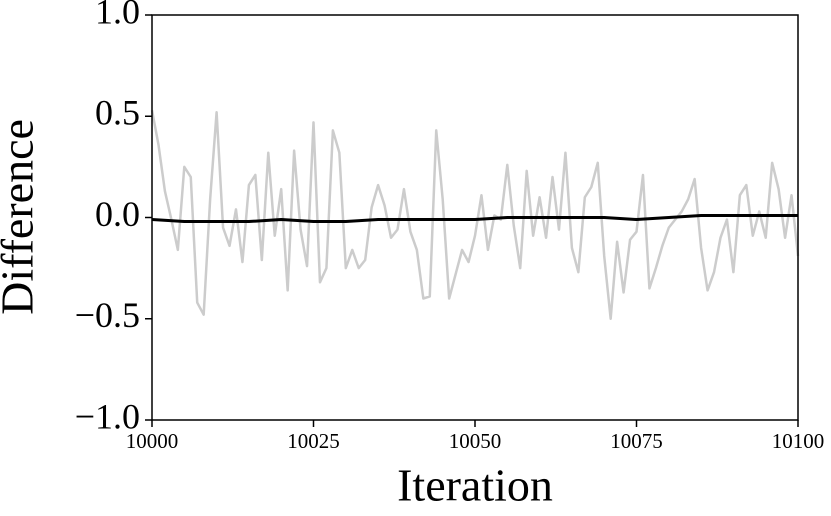 Image resolution: width=831 pixels, height=516 pixels. I want to click on x-tick-label: 10075, so click(636, 441).